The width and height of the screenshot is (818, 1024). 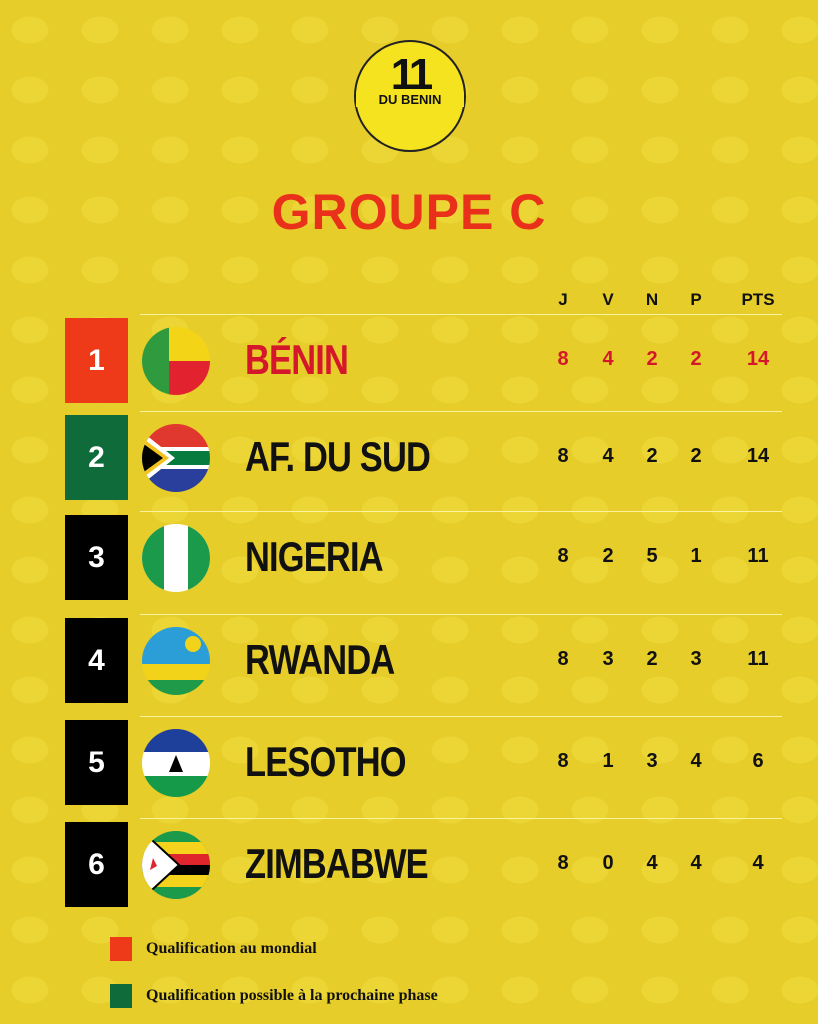 What do you see at coordinates (96, 762) in the screenshot?
I see `rank-box: 5` at bounding box center [96, 762].